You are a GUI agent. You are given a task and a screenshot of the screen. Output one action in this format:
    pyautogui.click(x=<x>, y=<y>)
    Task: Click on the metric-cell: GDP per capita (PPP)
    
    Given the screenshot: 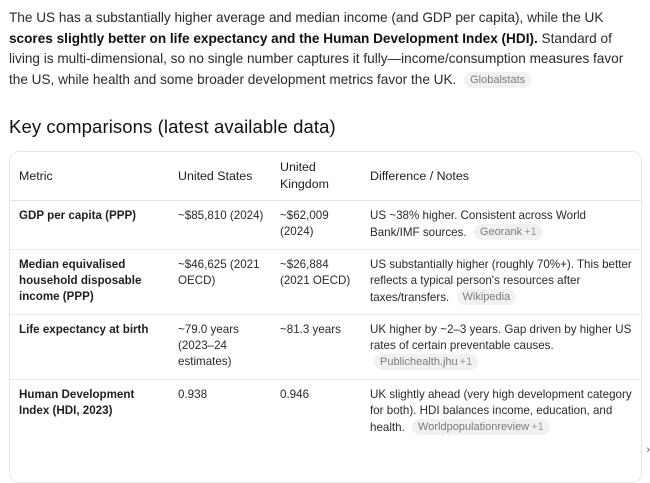 What is the action you would take?
    pyautogui.click(x=89, y=225)
    